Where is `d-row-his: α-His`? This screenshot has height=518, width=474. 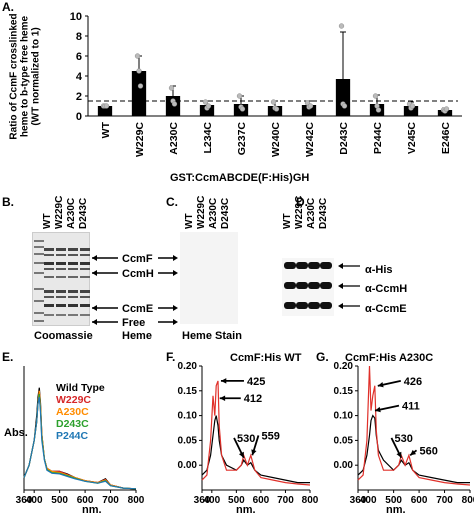
d-row-his: α-His is located at coordinates (379, 270).